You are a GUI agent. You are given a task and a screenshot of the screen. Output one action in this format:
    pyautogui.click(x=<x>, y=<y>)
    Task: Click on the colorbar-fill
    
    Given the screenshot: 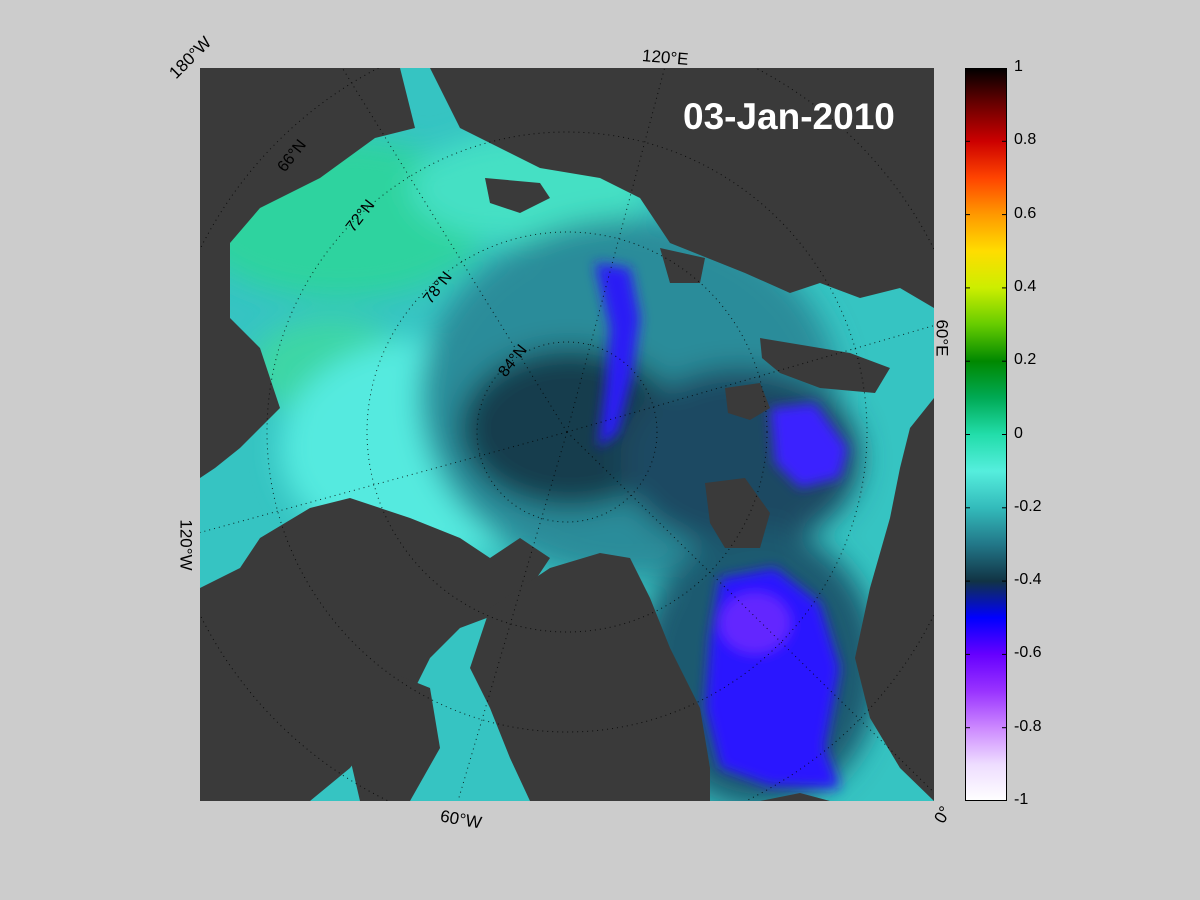 What is the action you would take?
    pyautogui.click(x=986, y=434)
    